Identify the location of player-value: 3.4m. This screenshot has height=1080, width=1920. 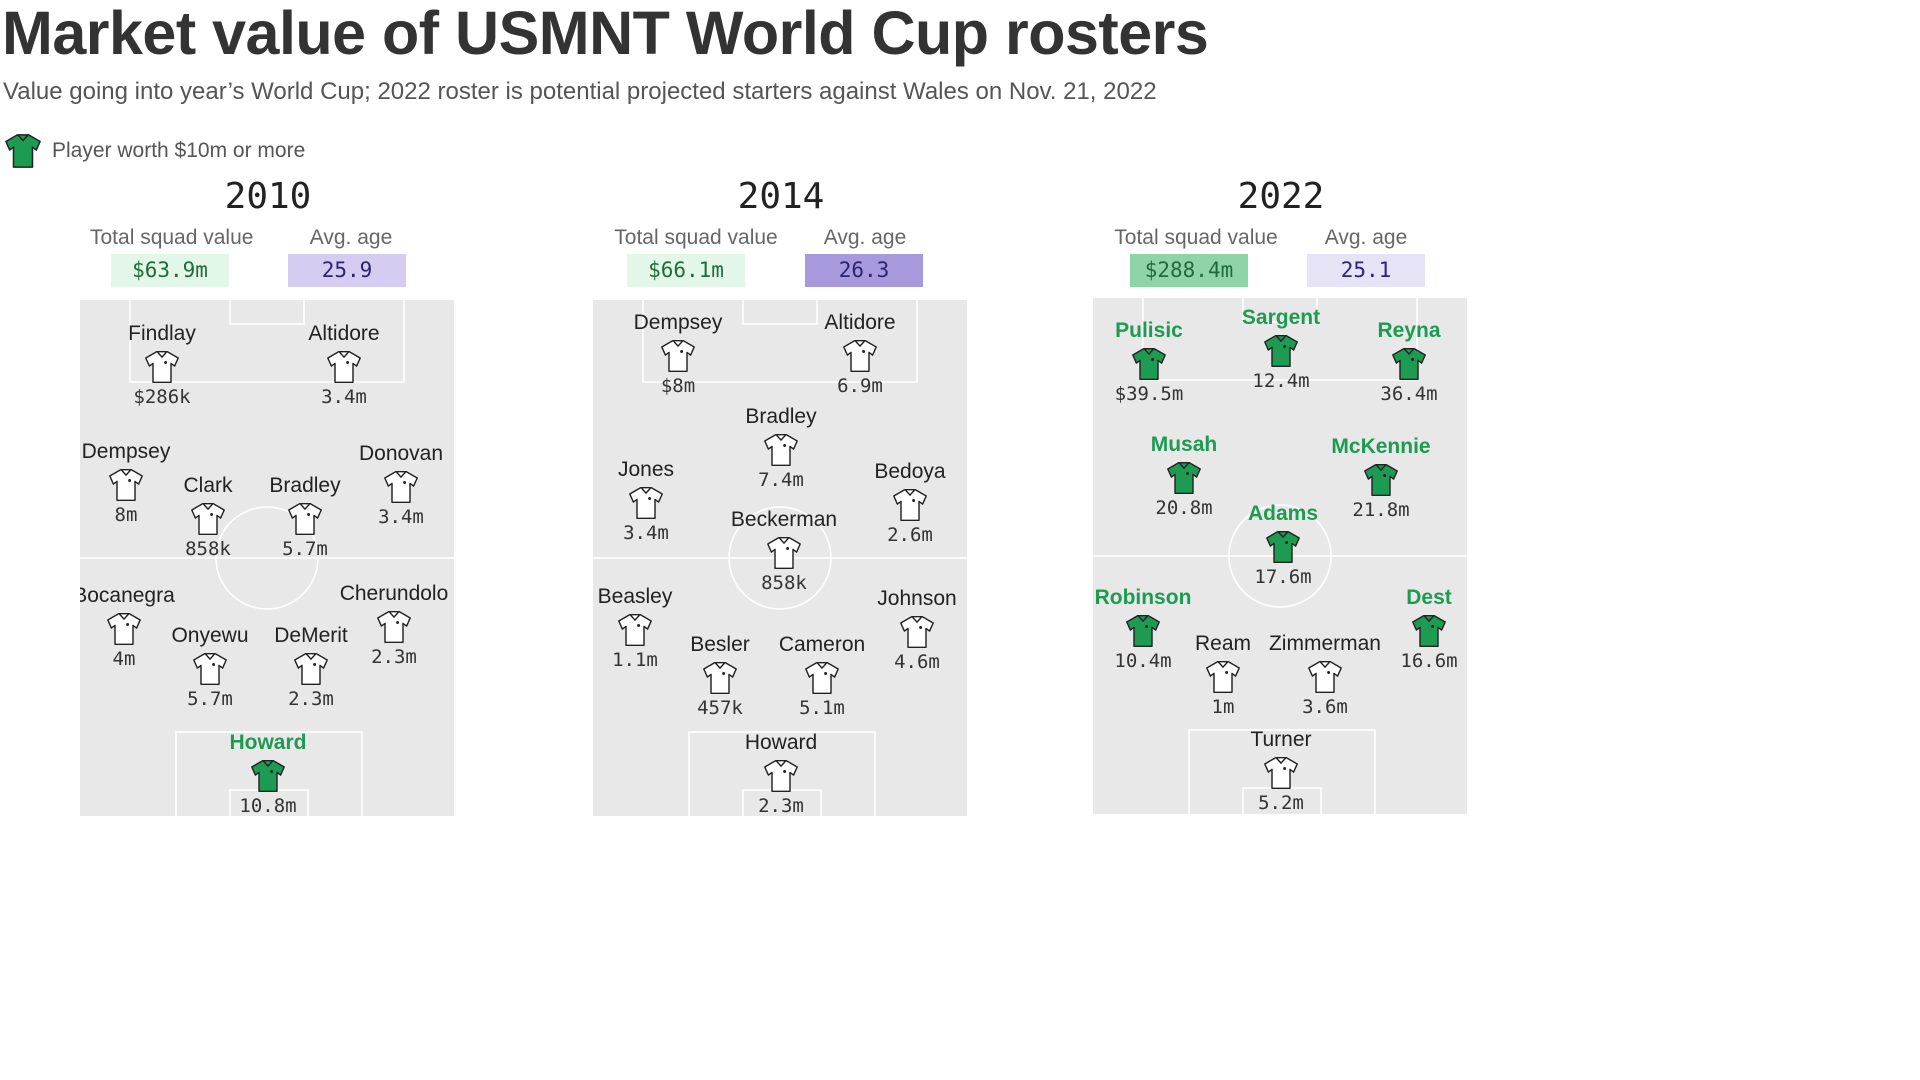
(344, 397).